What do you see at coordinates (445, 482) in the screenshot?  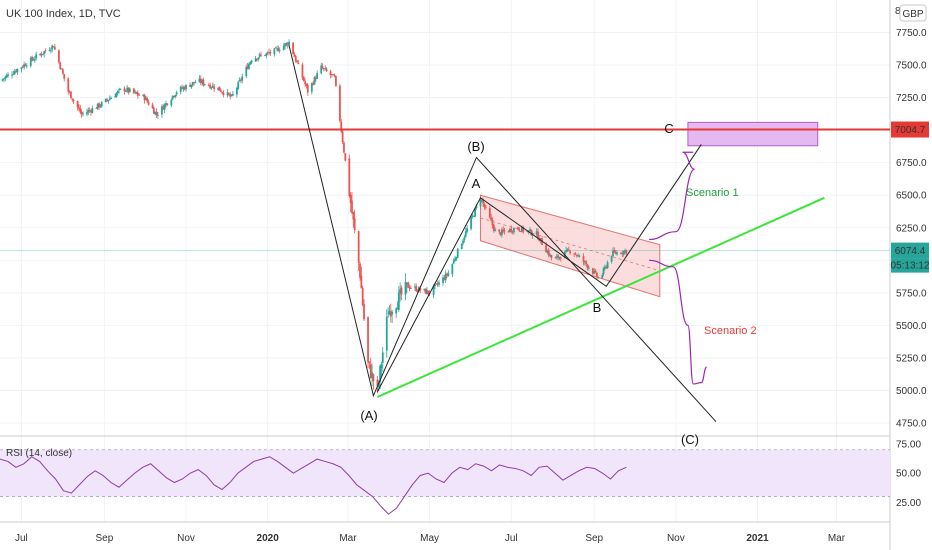 I see `rsi-pane` at bounding box center [445, 482].